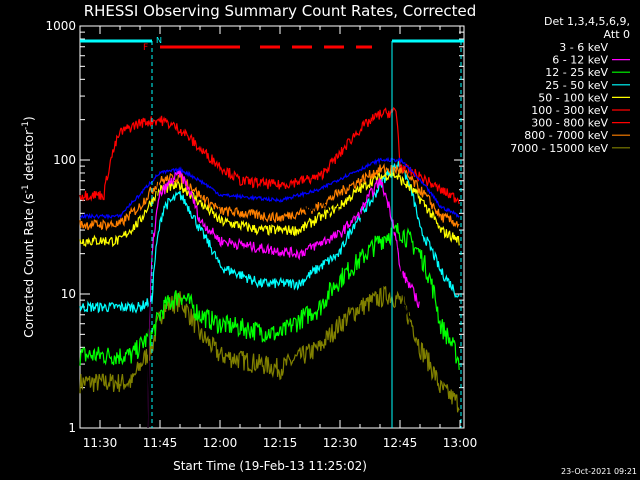 The width and height of the screenshot is (640, 480). Describe the element at coordinates (566, 135) in the screenshot. I see `legend-label: 800 - 7000 keV` at that location.